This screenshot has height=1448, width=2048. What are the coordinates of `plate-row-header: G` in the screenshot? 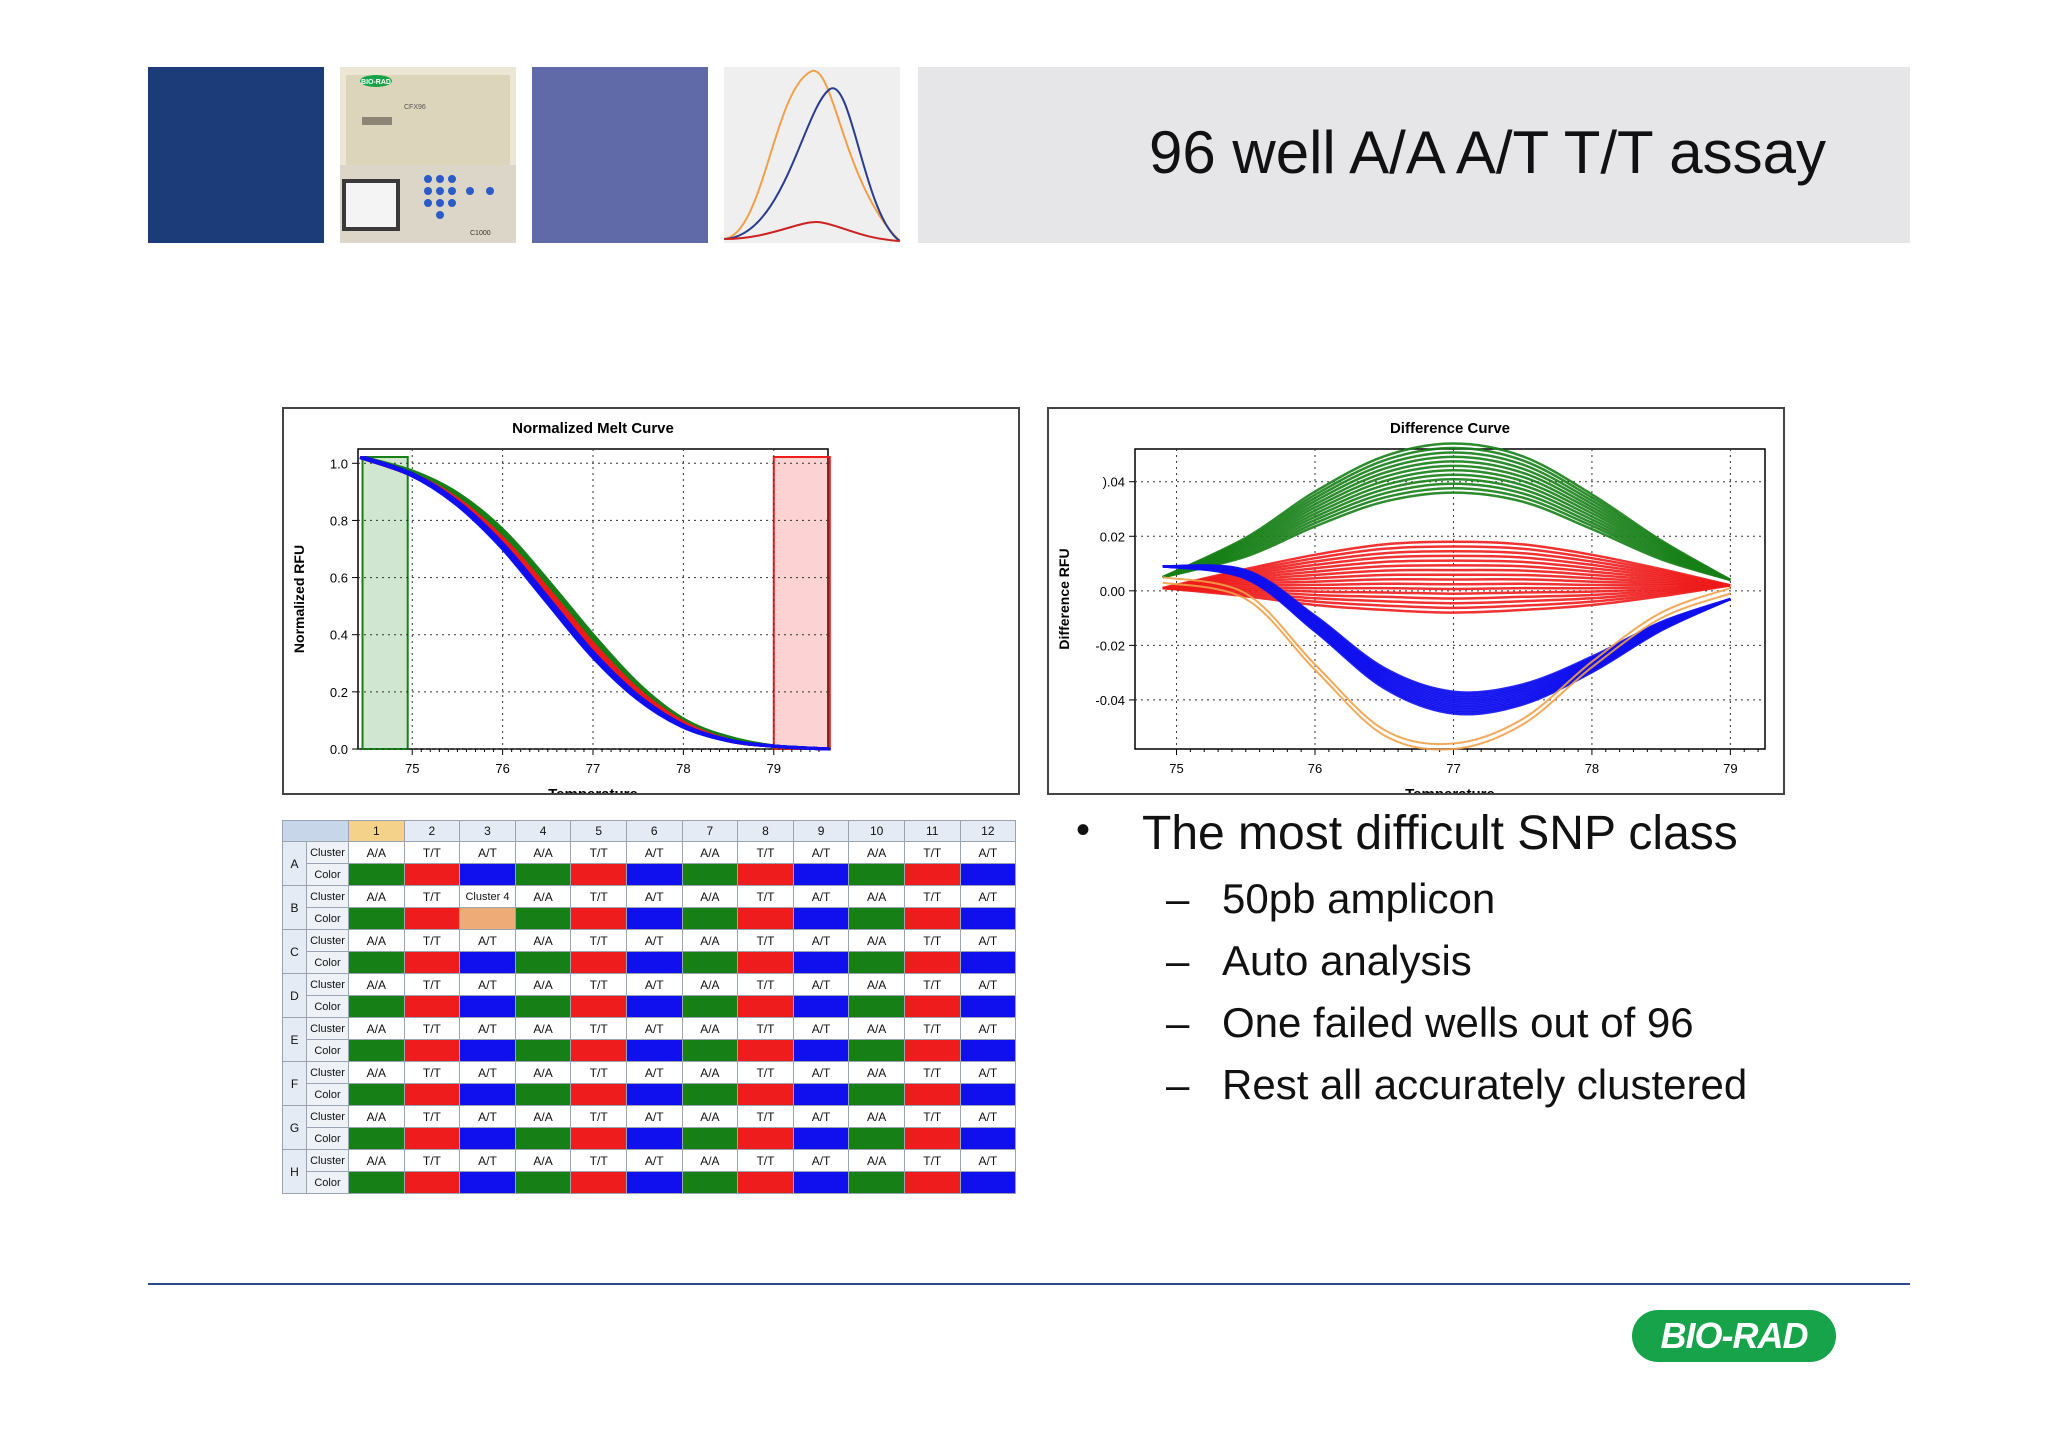 It's located at (294, 1127).